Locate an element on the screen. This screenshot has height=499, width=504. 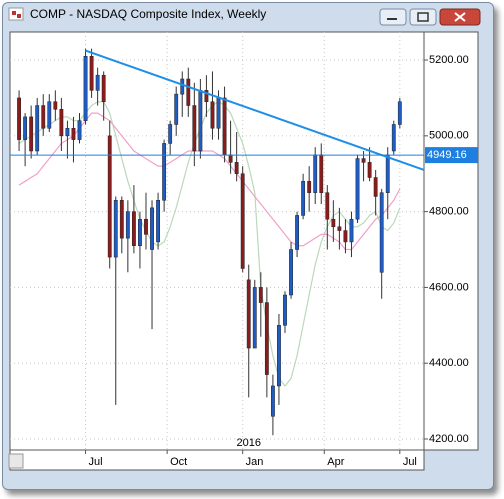
time-axis is located at coordinates (217, 460).